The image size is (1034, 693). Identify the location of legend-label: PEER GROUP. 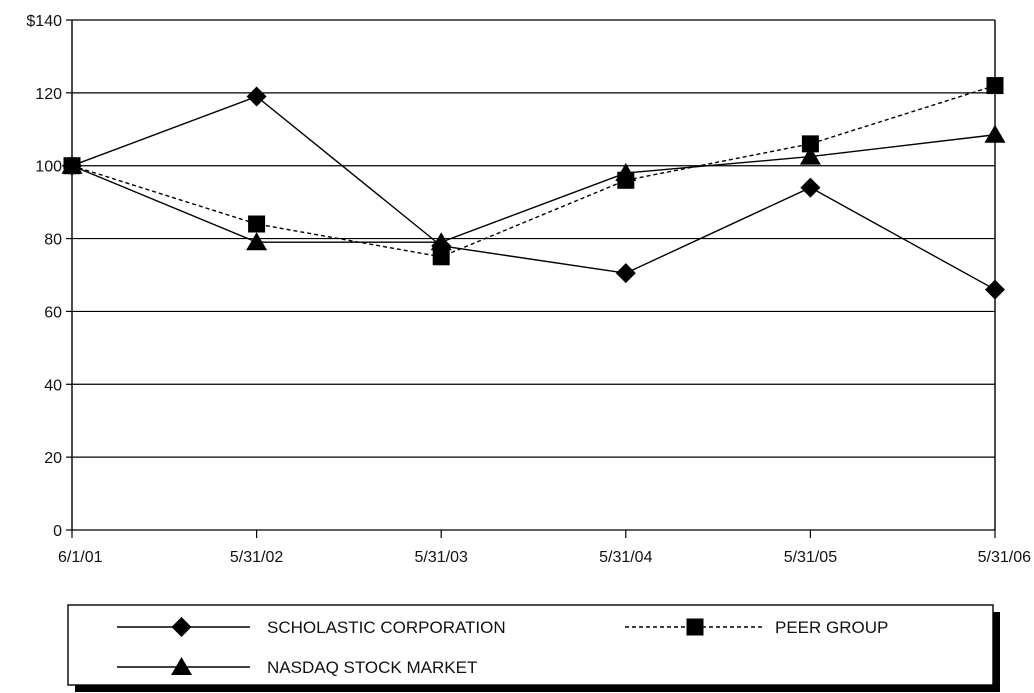
(831, 627).